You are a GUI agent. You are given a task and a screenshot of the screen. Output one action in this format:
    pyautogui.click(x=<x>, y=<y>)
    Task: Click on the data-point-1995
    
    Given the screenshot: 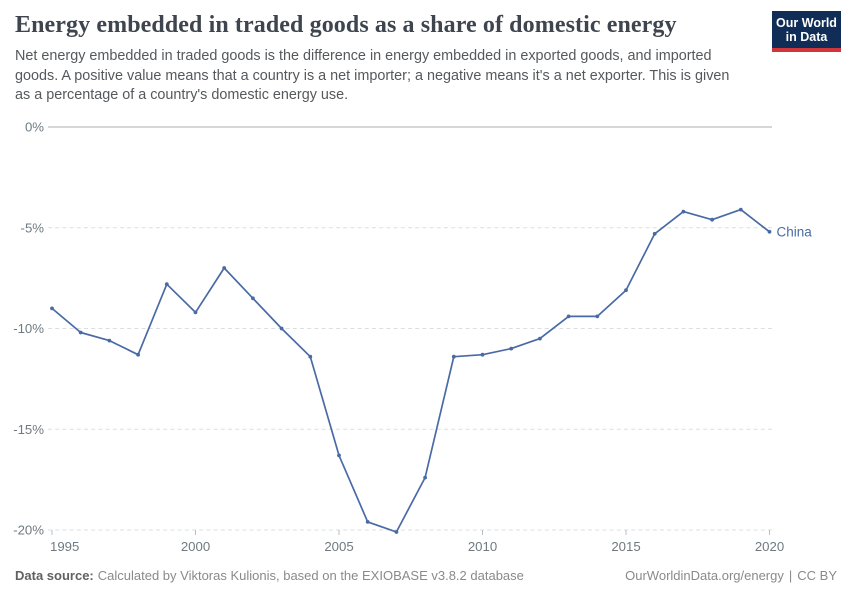 What is the action you would take?
    pyautogui.click(x=52, y=308)
    